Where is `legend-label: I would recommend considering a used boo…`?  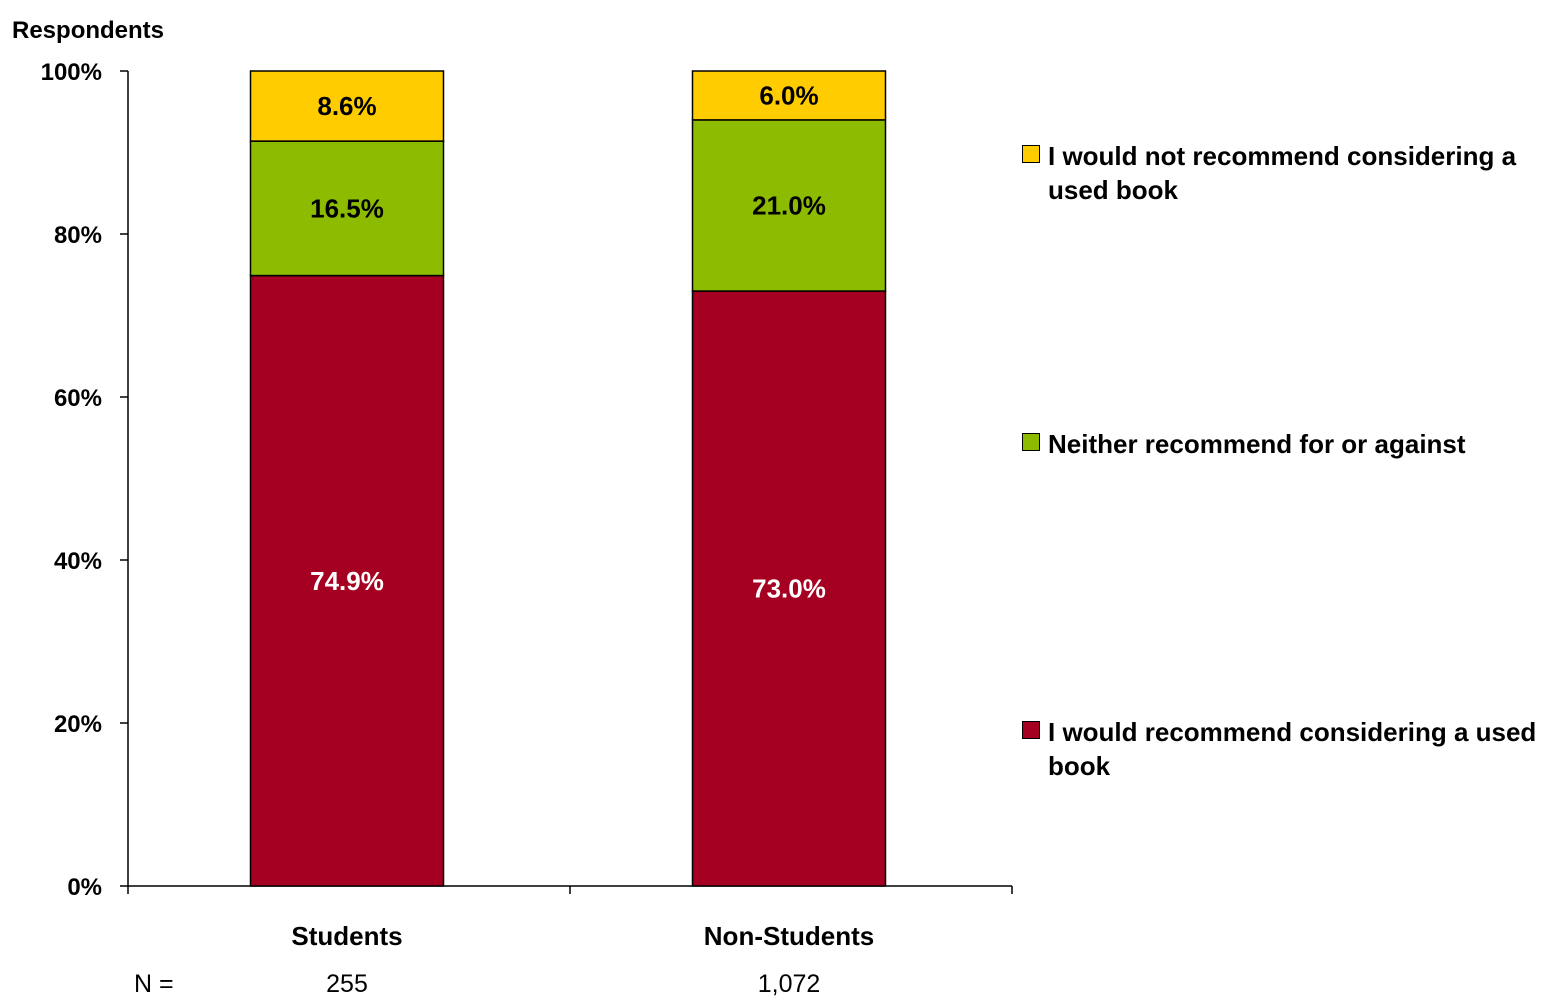 legend-label: I would recommend considering a used boo… is located at coordinates (1292, 749).